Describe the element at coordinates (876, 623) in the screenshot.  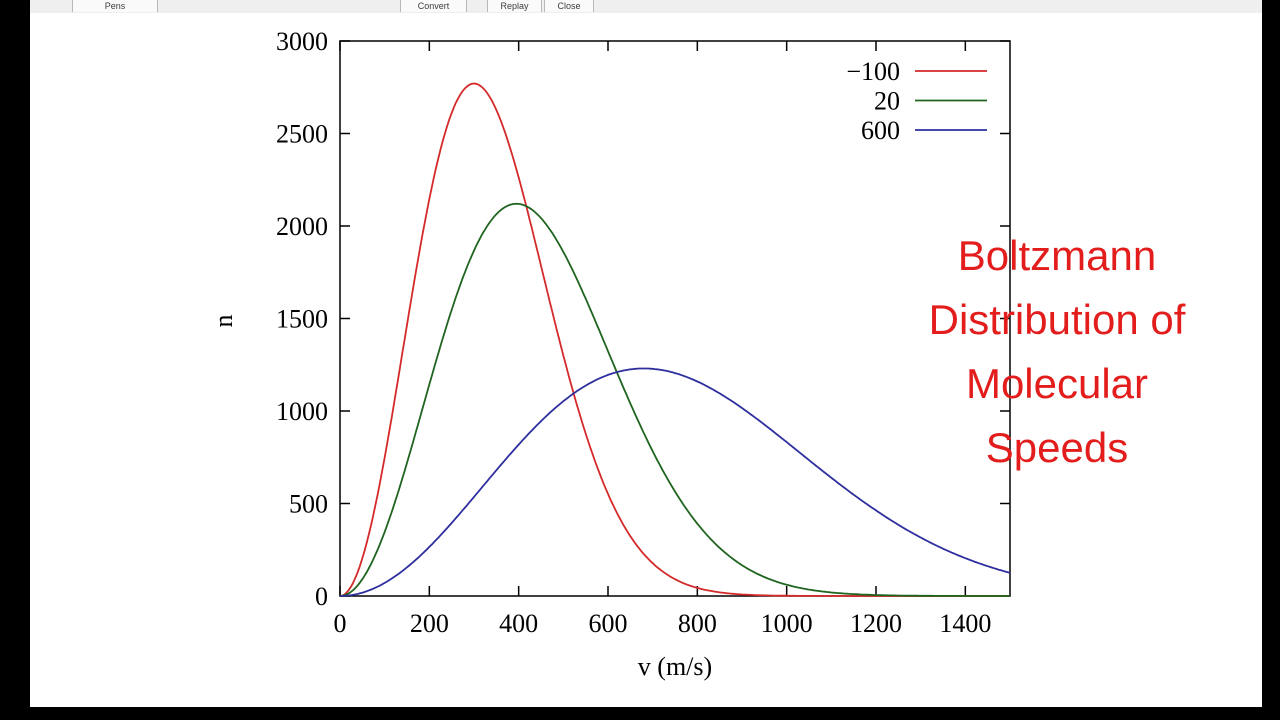
I see `x-tick-label: 1200` at that location.